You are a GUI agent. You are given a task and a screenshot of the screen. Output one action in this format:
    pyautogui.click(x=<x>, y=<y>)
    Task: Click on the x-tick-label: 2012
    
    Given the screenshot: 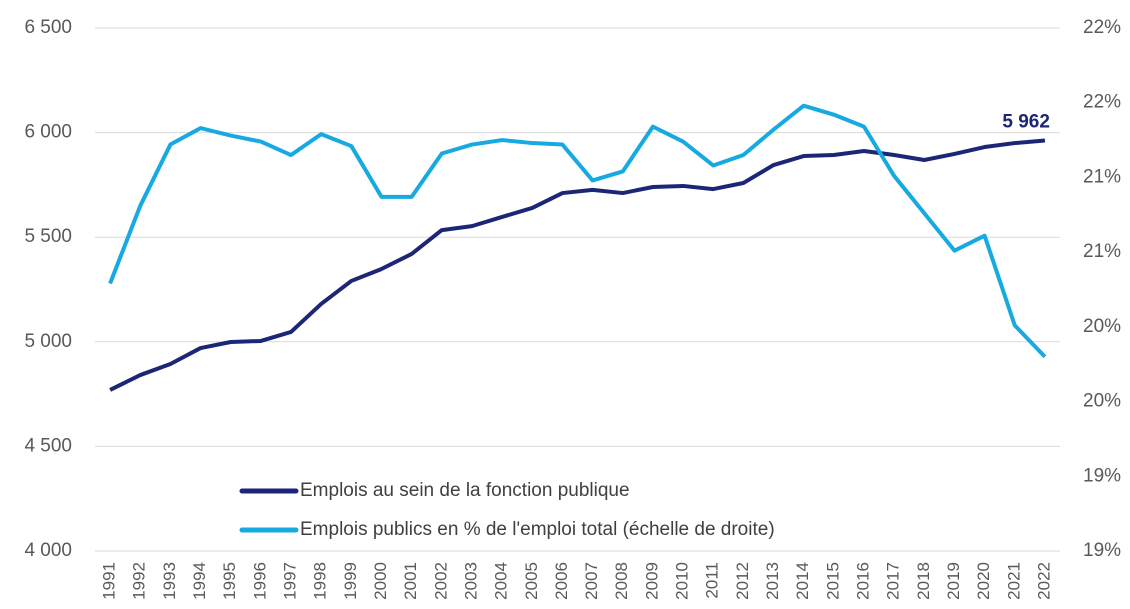 What is the action you would take?
    pyautogui.click(x=742, y=581)
    